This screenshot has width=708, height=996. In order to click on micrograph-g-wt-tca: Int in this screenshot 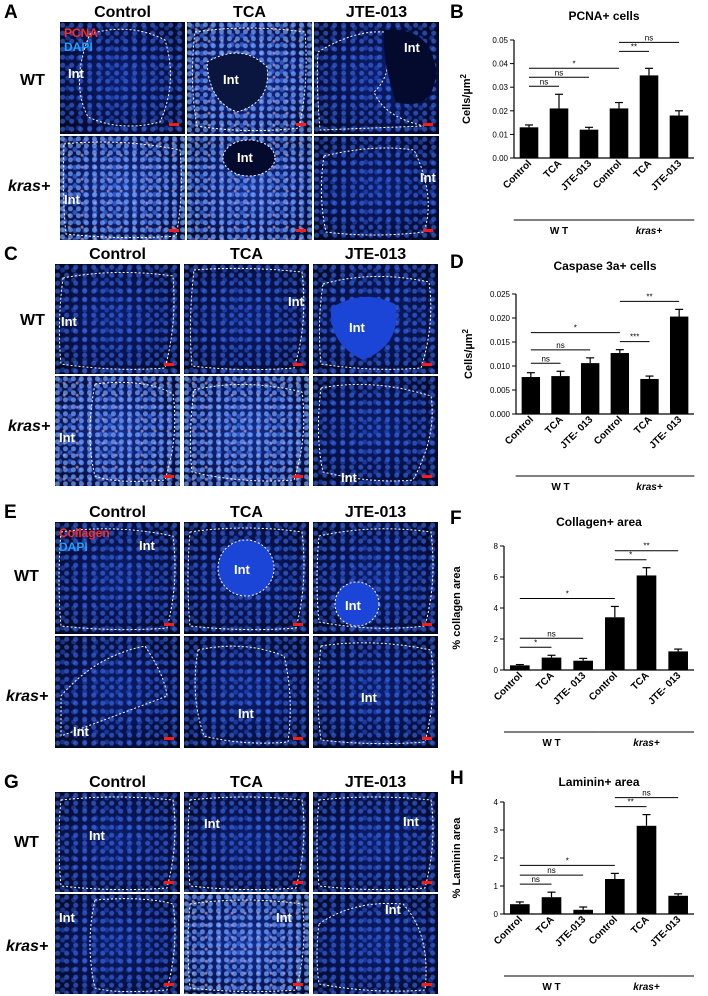, I will do `click(246, 842)`.